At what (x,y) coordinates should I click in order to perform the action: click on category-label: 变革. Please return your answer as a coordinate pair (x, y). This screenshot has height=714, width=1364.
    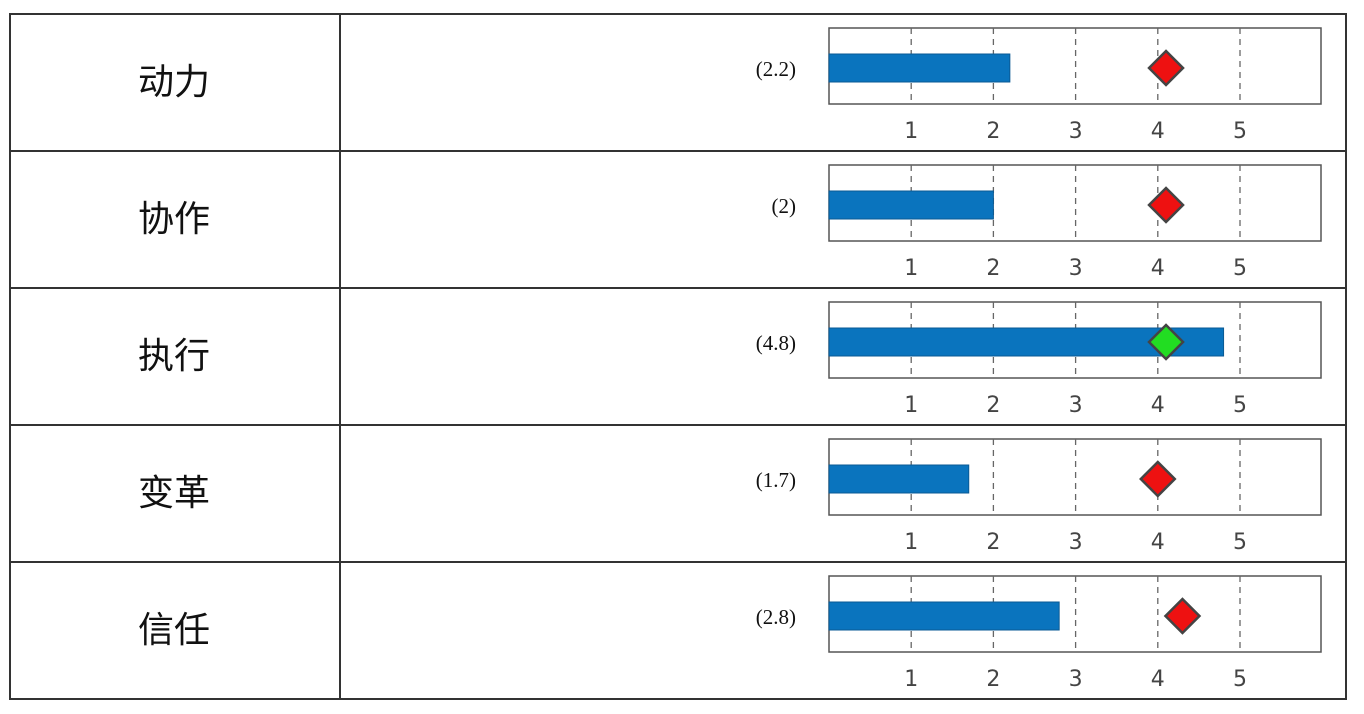
    Looking at the image, I should click on (174, 493).